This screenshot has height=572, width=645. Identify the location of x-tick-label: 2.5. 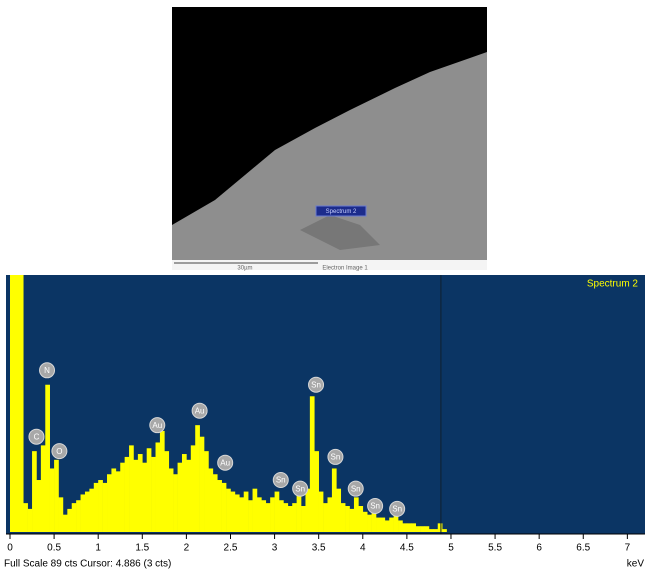
(231, 548).